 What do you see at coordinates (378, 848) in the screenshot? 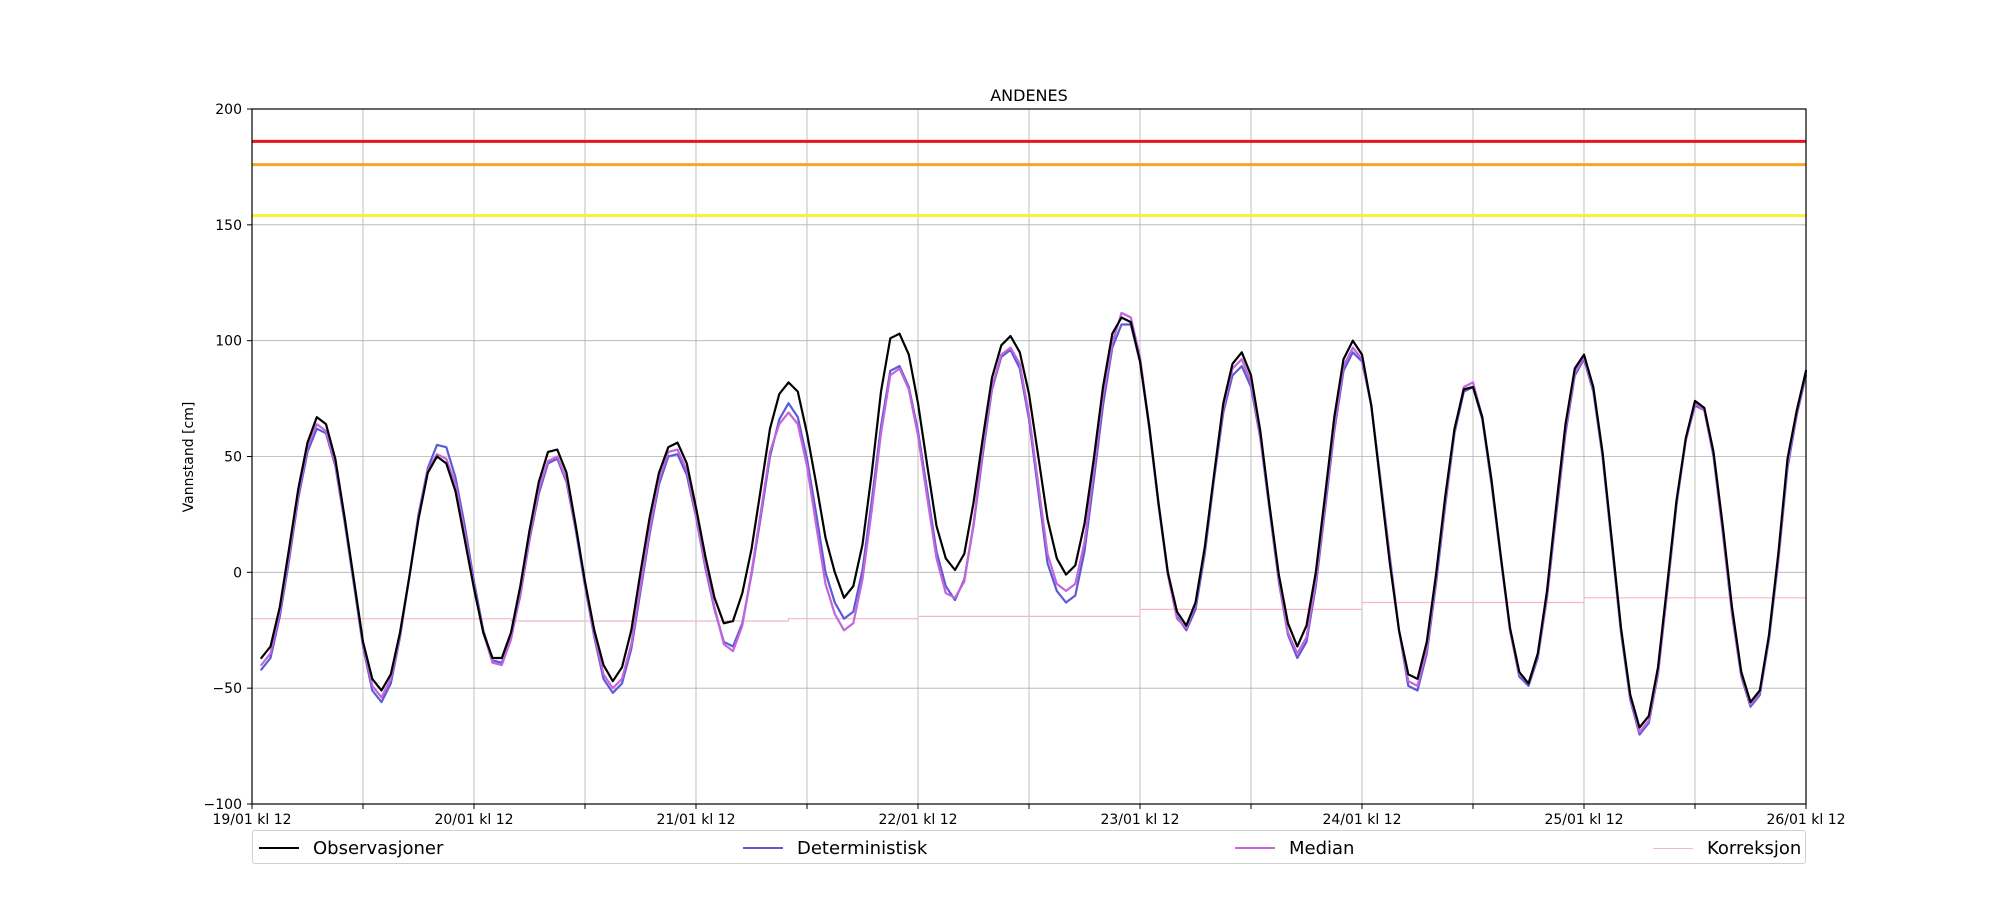
I see `legend-label-observasjoner: Observasjoner` at bounding box center [378, 848].